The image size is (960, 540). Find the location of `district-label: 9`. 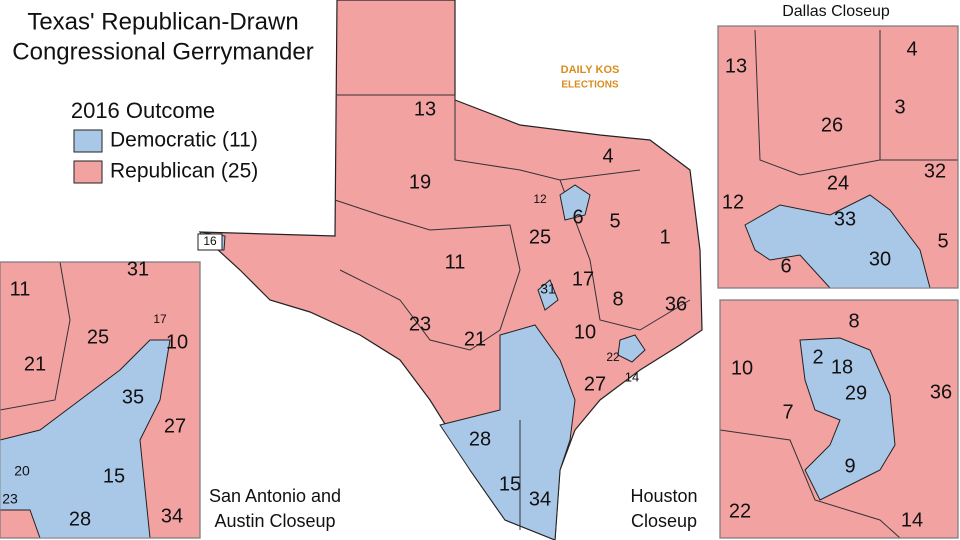

district-label: 9 is located at coordinates (849, 466).